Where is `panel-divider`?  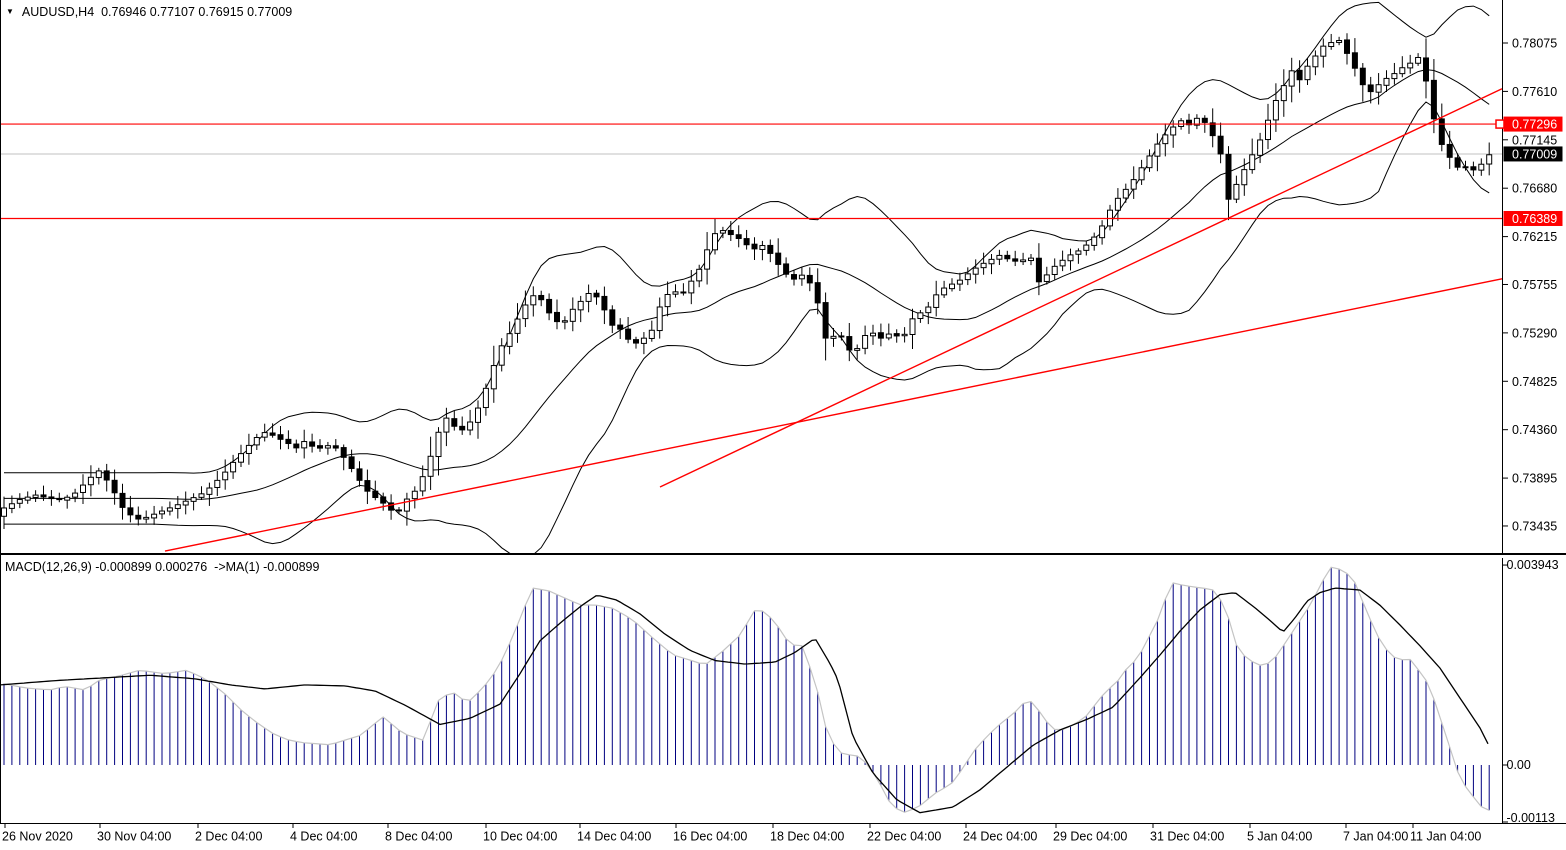
panel-divider is located at coordinates (783, 554).